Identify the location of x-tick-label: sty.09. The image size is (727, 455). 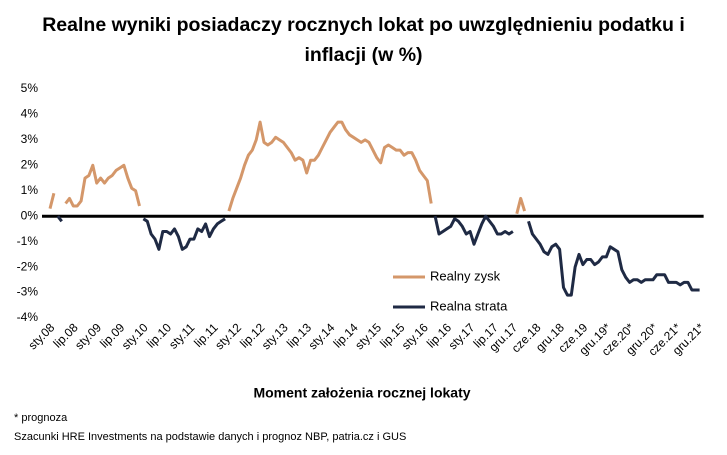
(88, 336).